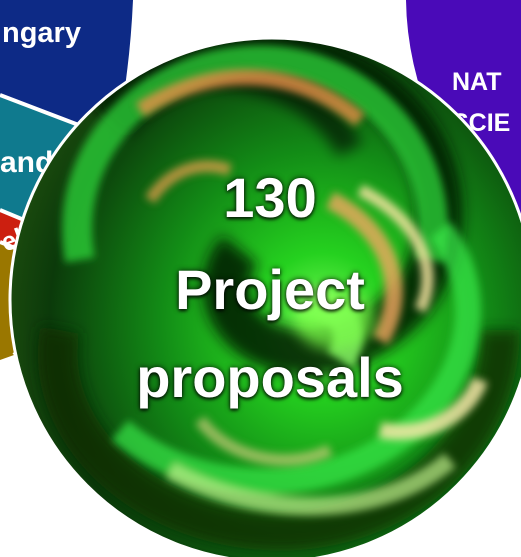 This screenshot has height=557, width=521. Describe the element at coordinates (477, 82) in the screenshot. I see `label-natural-sciences-line1: NAT` at that location.